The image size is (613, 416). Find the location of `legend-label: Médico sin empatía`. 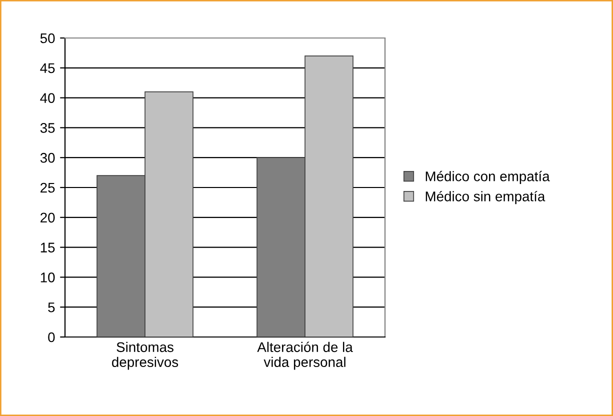

legend-label: Médico sin empatía is located at coordinates (486, 197).